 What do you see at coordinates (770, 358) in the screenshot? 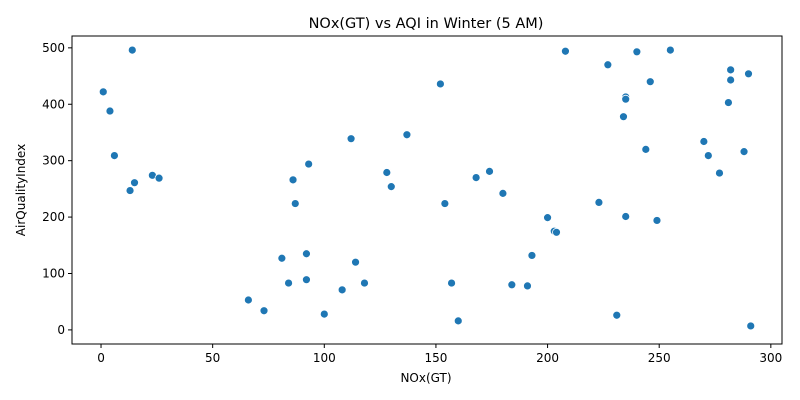
I see `x-tick-label: 300` at bounding box center [770, 358].